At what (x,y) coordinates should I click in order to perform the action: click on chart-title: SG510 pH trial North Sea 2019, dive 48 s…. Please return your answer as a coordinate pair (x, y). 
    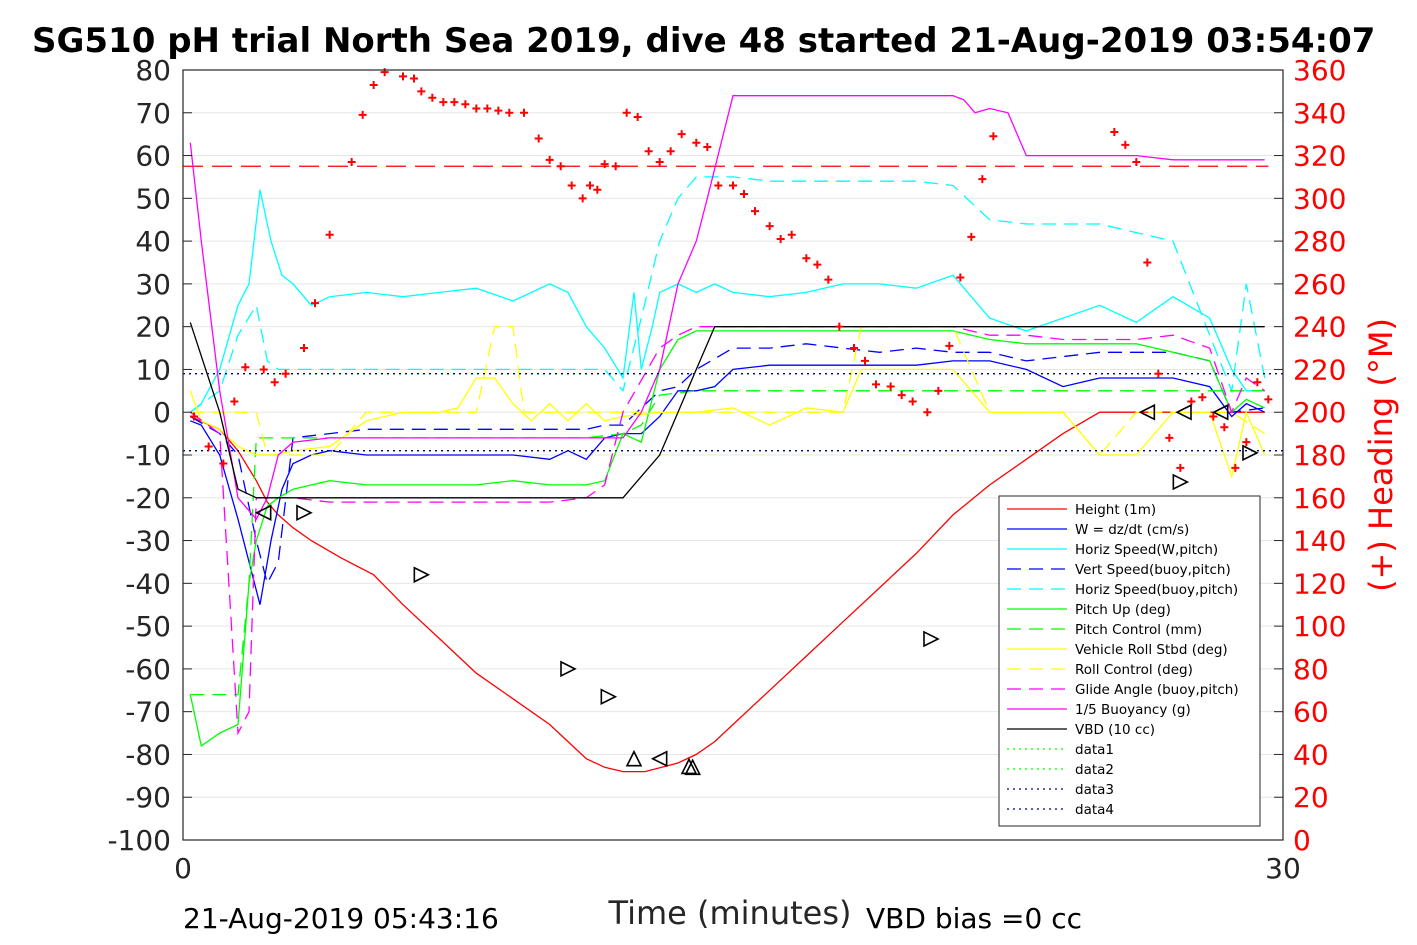
    Looking at the image, I should click on (703, 41).